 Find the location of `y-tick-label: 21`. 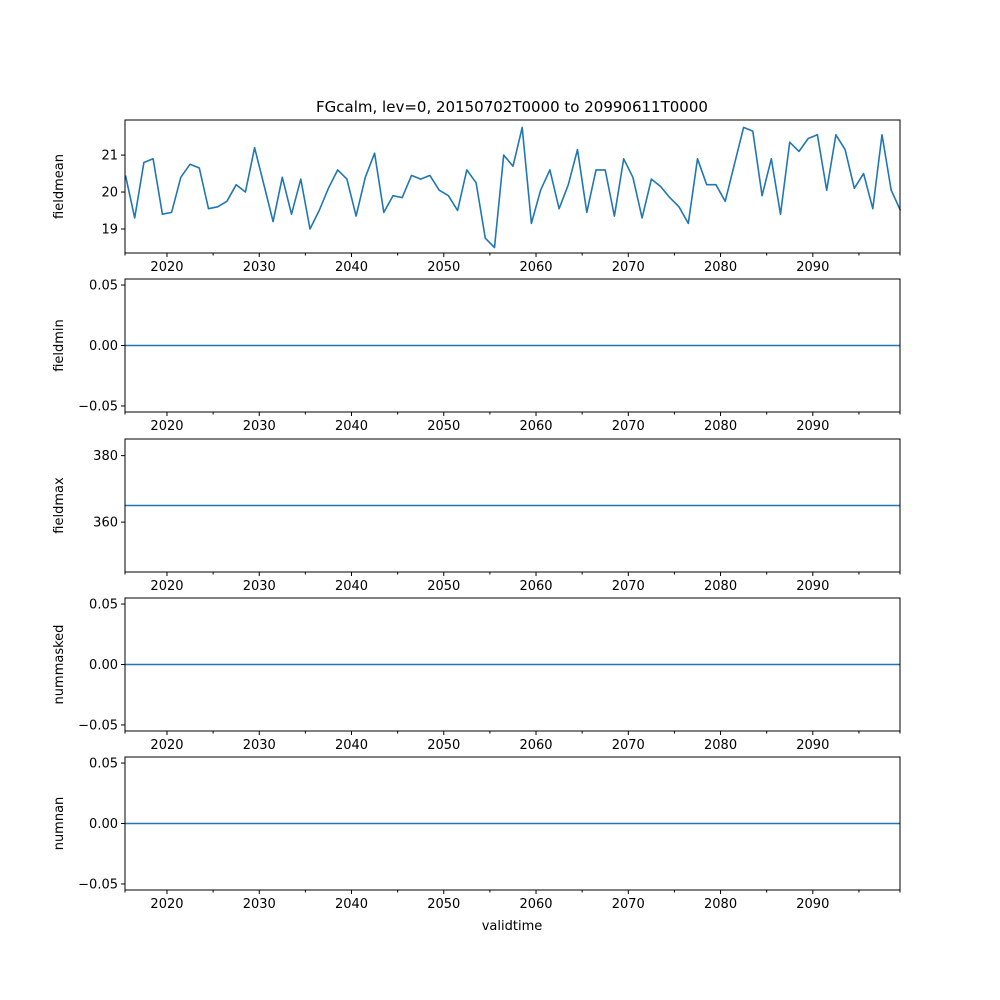

y-tick-label: 21 is located at coordinates (109, 156).